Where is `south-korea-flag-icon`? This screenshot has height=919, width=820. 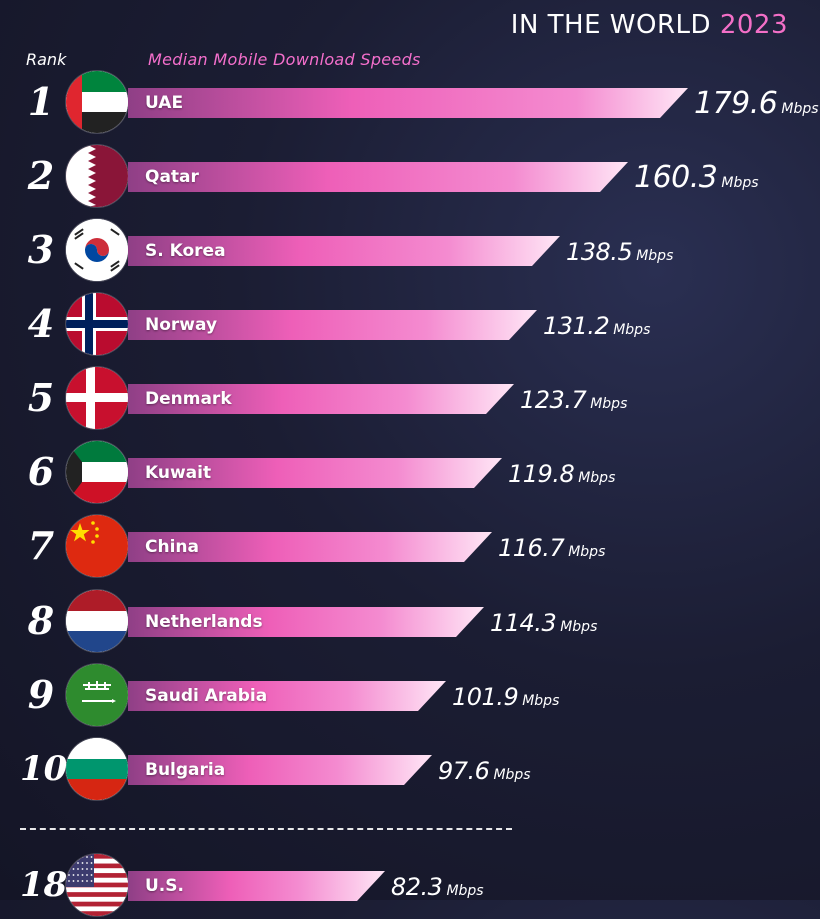
south-korea-flag-icon is located at coordinates (97, 250).